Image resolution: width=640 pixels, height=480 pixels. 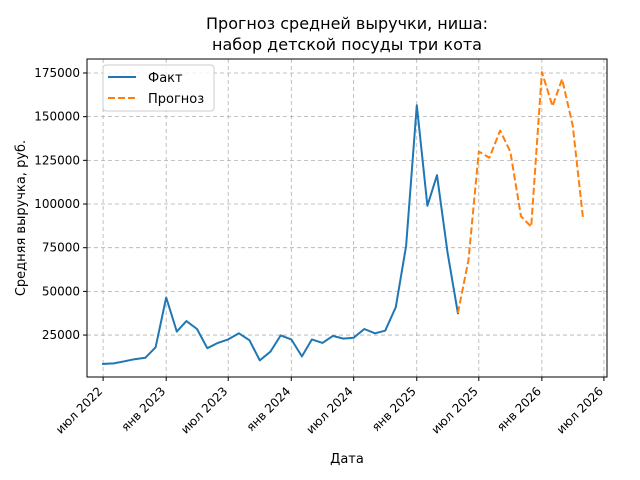 I want to click on y-axis: 25000 50000 75000 100000 125000 150000 175000, so click(x=60, y=204).